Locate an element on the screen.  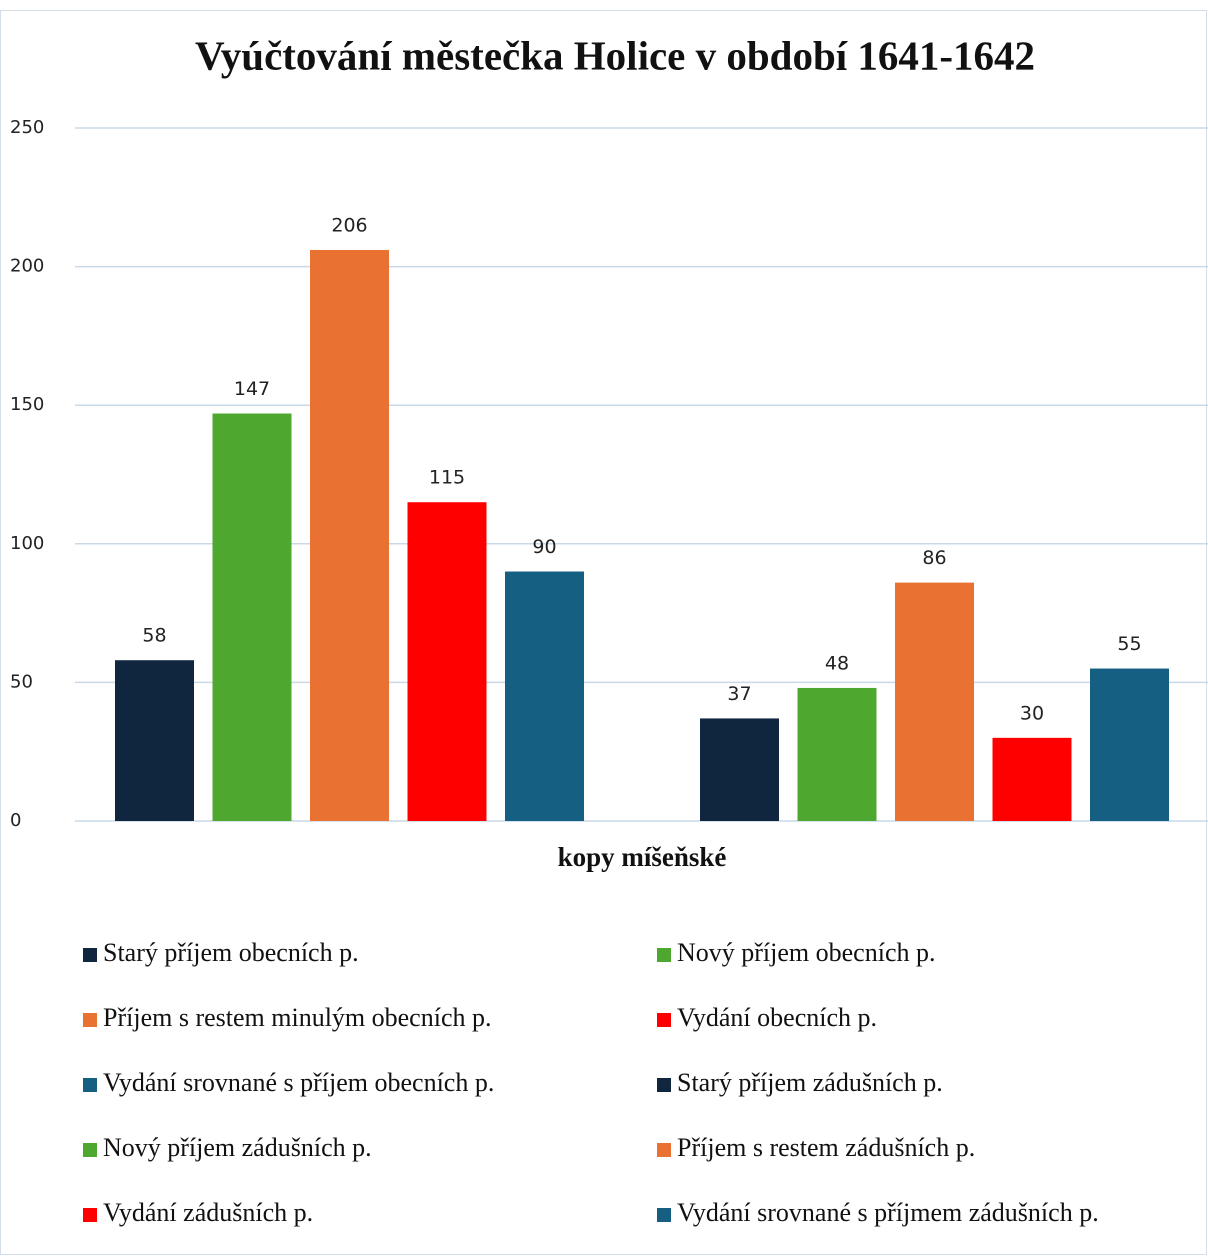
data-label: 90 is located at coordinates (544, 547).